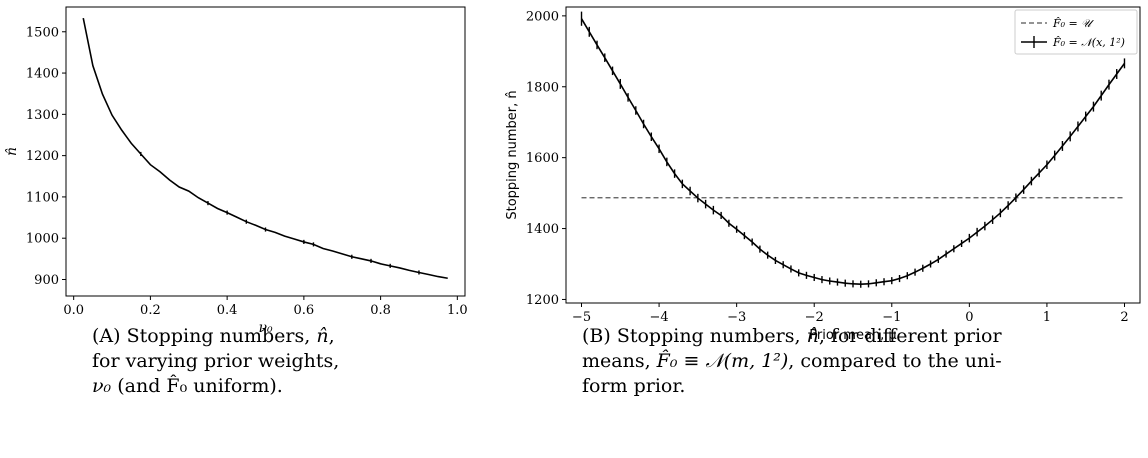  I want to click on y-tick-label: 1000, so click(42, 239).